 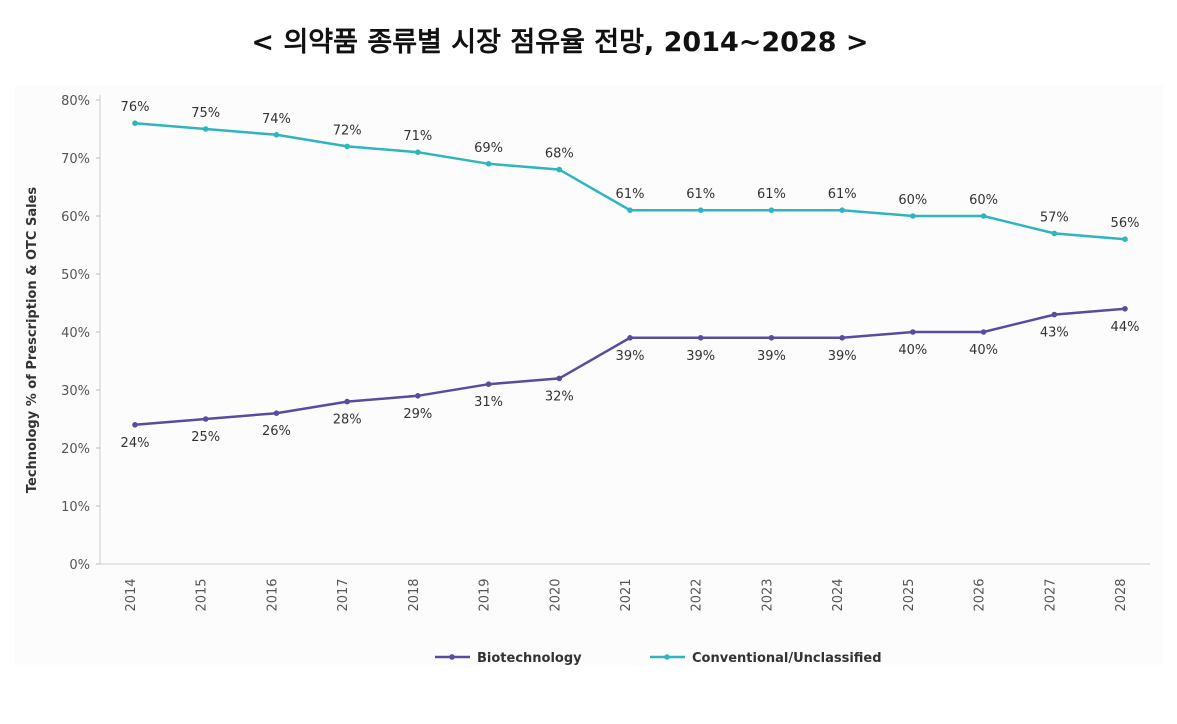 I want to click on data-label: 68%, so click(x=559, y=154).